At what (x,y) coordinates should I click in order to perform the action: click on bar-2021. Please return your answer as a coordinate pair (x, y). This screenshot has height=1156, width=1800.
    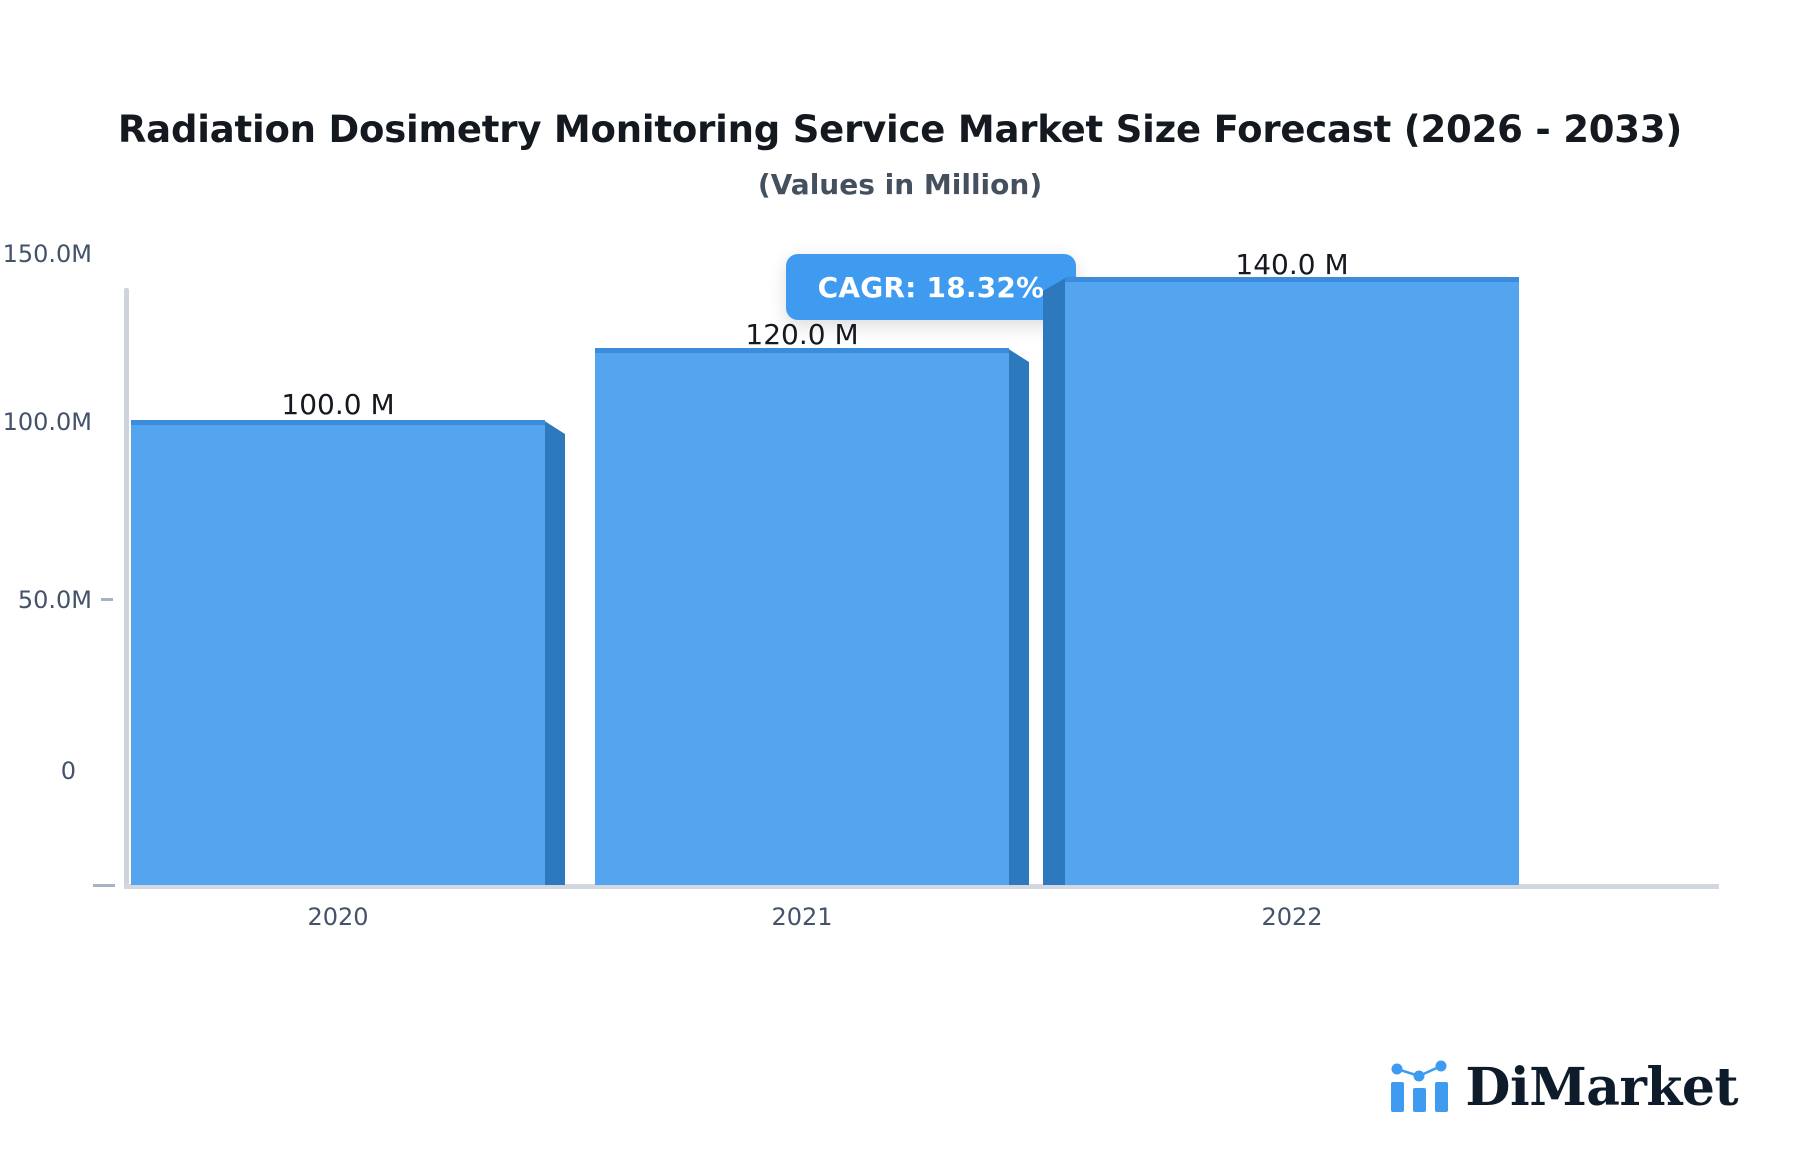
    Looking at the image, I should click on (812, 616).